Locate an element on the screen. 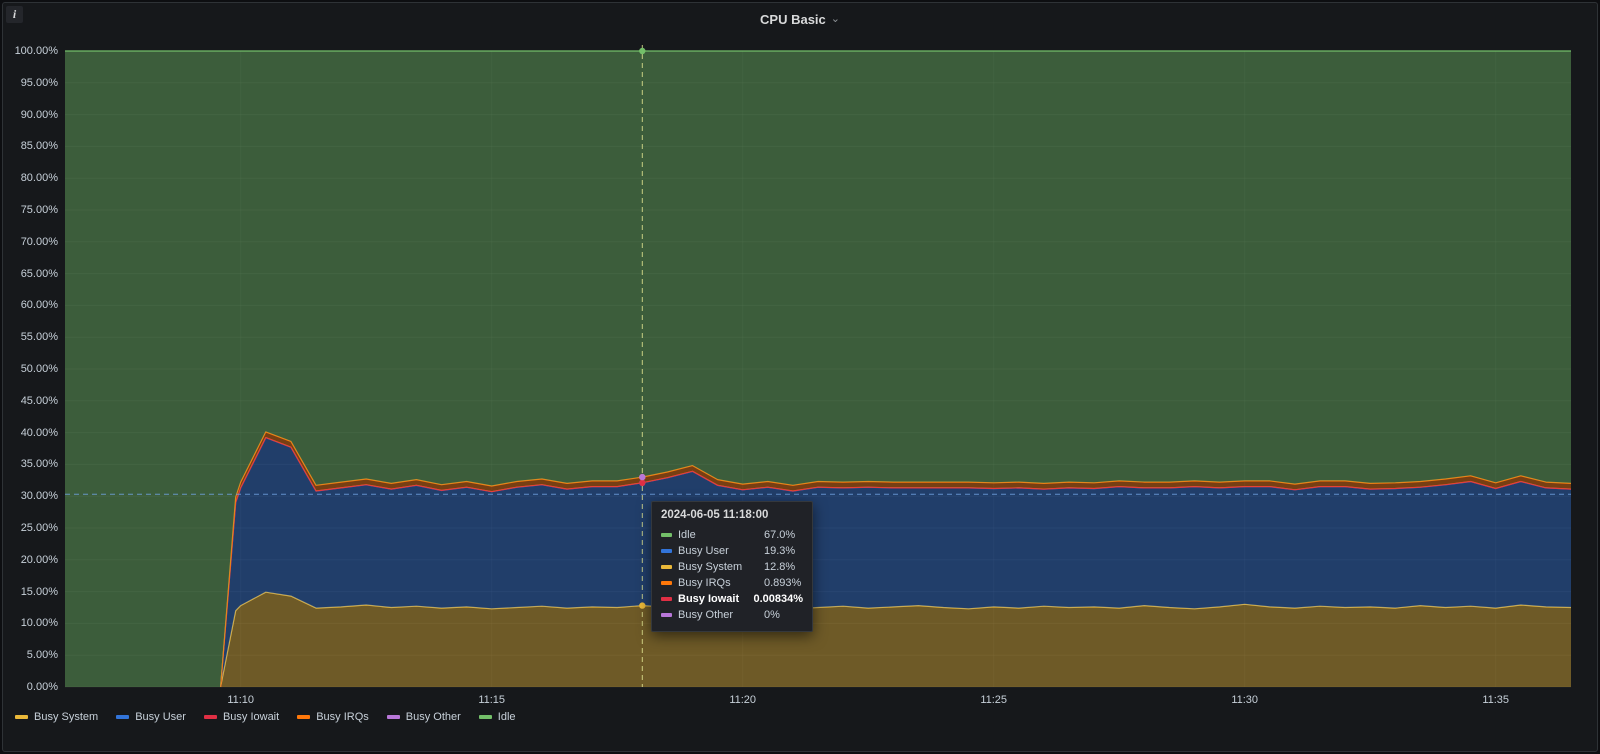 The image size is (1600, 754). x-axis-label: 11:35 is located at coordinates (1496, 700).